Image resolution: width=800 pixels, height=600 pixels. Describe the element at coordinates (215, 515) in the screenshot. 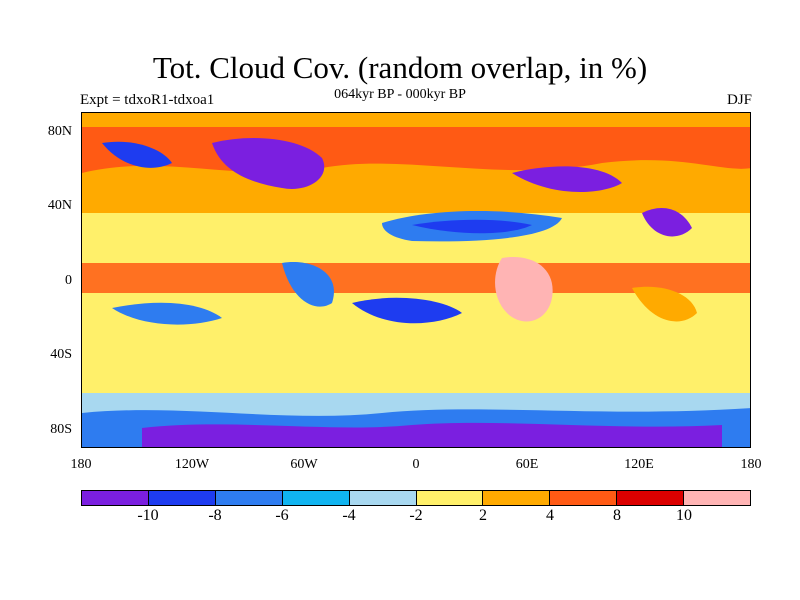

I see `legend-label: -8` at that location.